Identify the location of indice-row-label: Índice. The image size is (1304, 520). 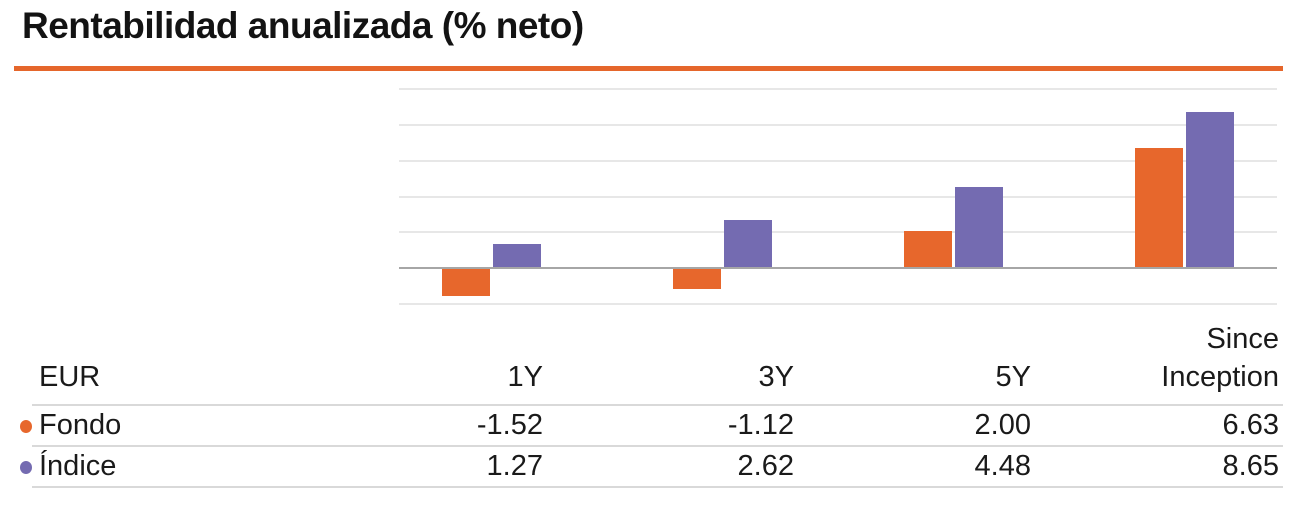
(161, 467).